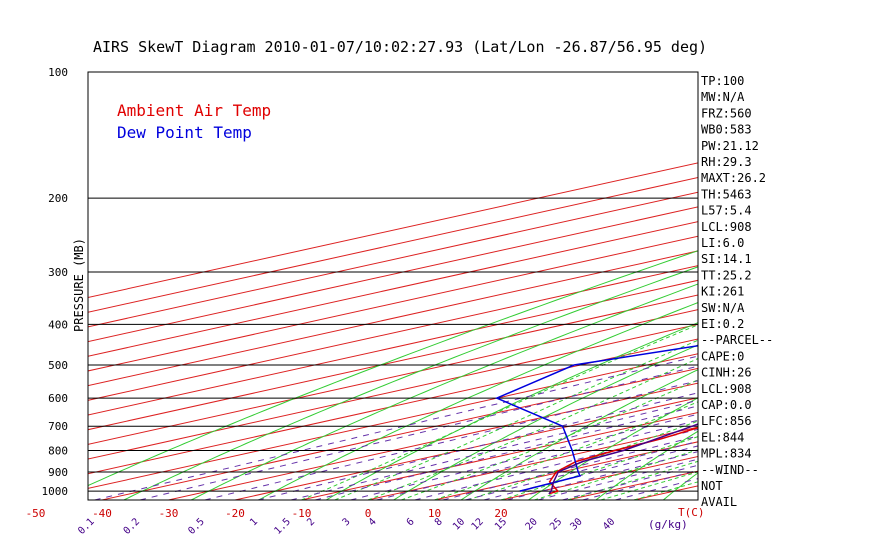 This screenshot has height=560, width=870. I want to click on stability-index-label: WB0:583, so click(726, 130).